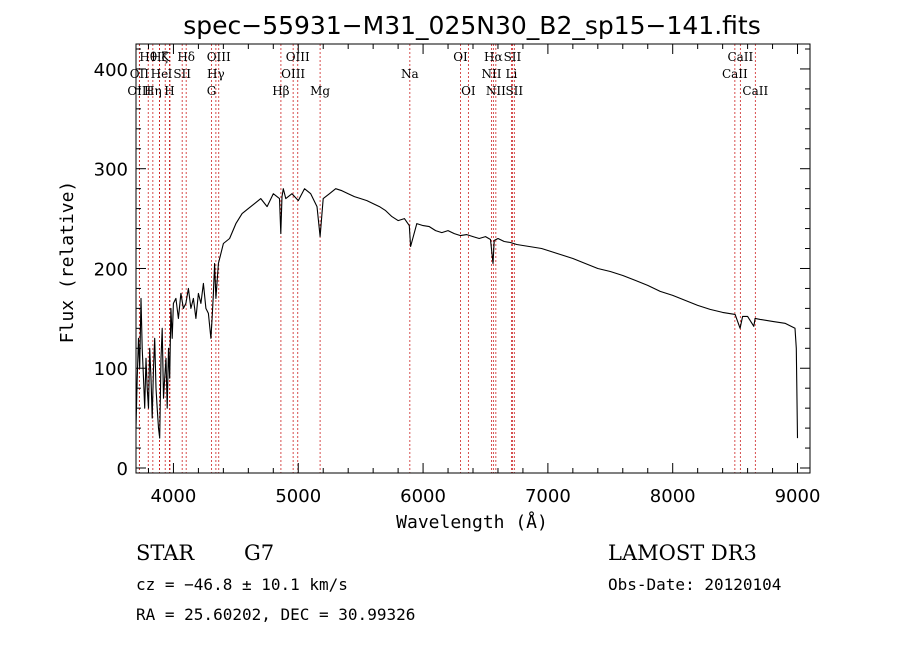 This screenshot has width=900, height=649. What do you see at coordinates (186, 57) in the screenshot?
I see `line-label: Hδ` at bounding box center [186, 57].